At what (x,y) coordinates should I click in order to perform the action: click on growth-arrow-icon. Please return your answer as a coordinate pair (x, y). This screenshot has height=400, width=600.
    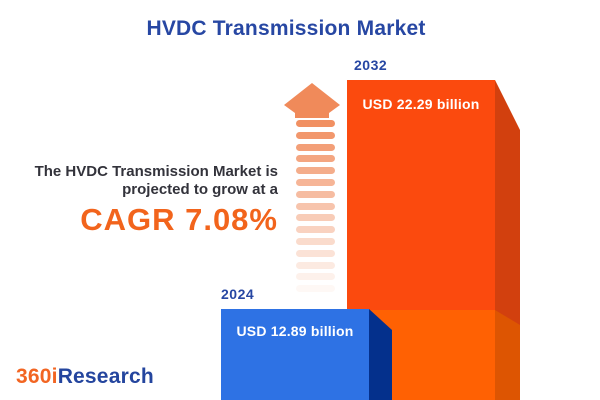
    Looking at the image, I should click on (312, 187).